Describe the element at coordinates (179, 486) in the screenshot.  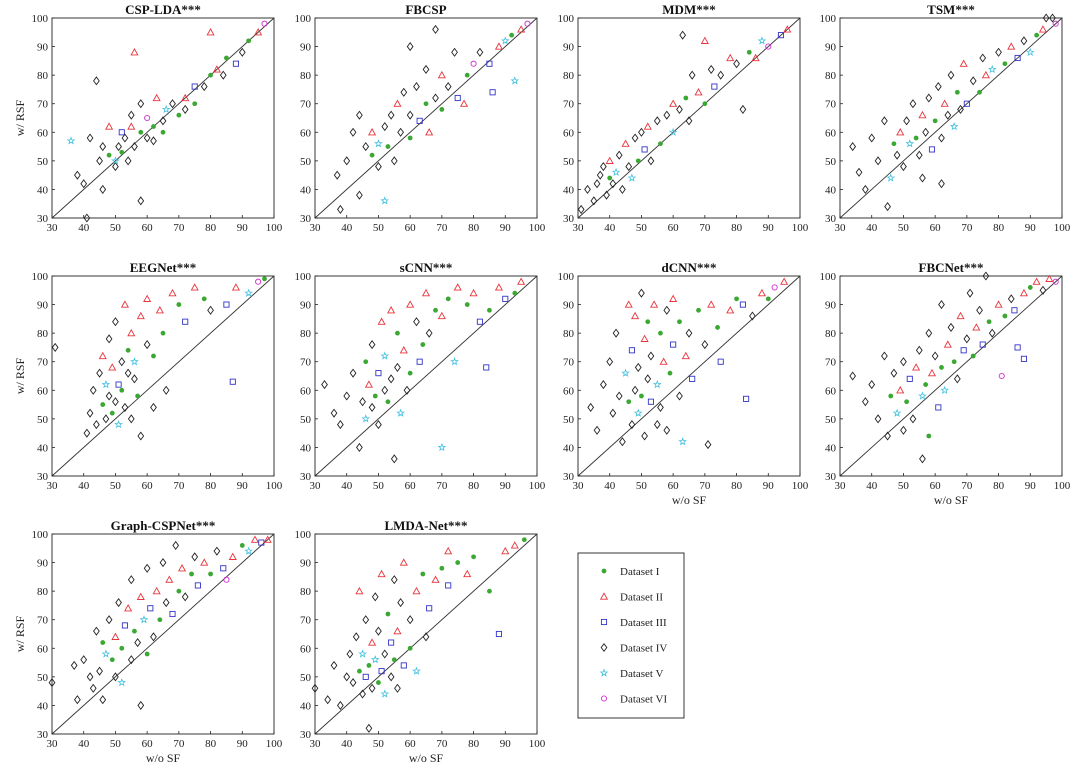
I see `x-tick-label: 70` at that location.